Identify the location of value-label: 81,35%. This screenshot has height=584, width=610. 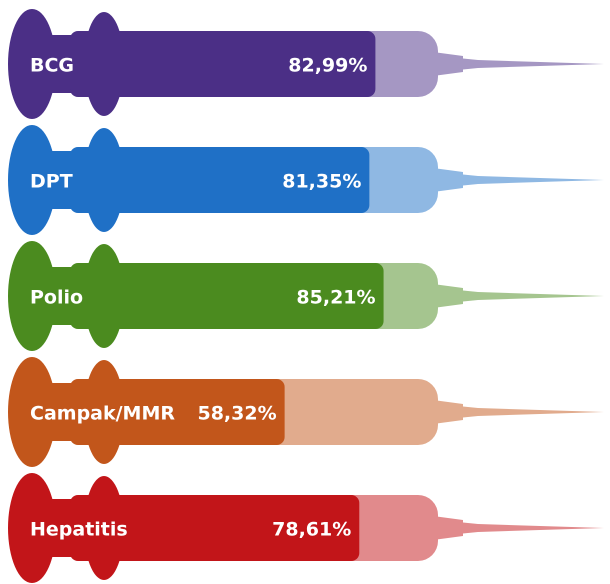
(321, 182).